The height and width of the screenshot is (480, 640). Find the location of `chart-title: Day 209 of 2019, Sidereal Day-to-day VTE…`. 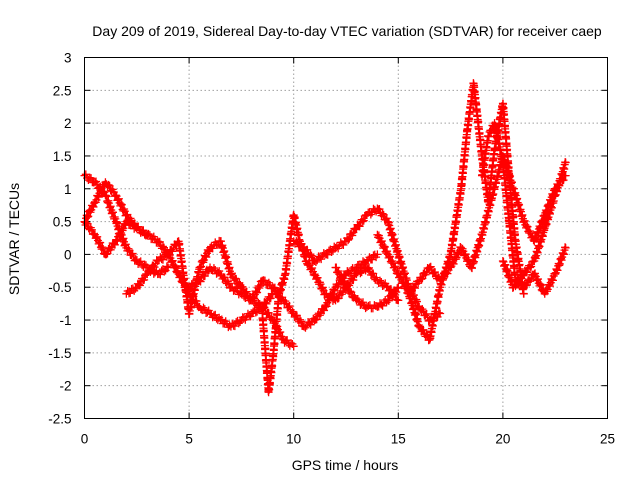

chart-title: Day 209 of 2019, Sidereal Day-to-day VTE… is located at coordinates (347, 31).